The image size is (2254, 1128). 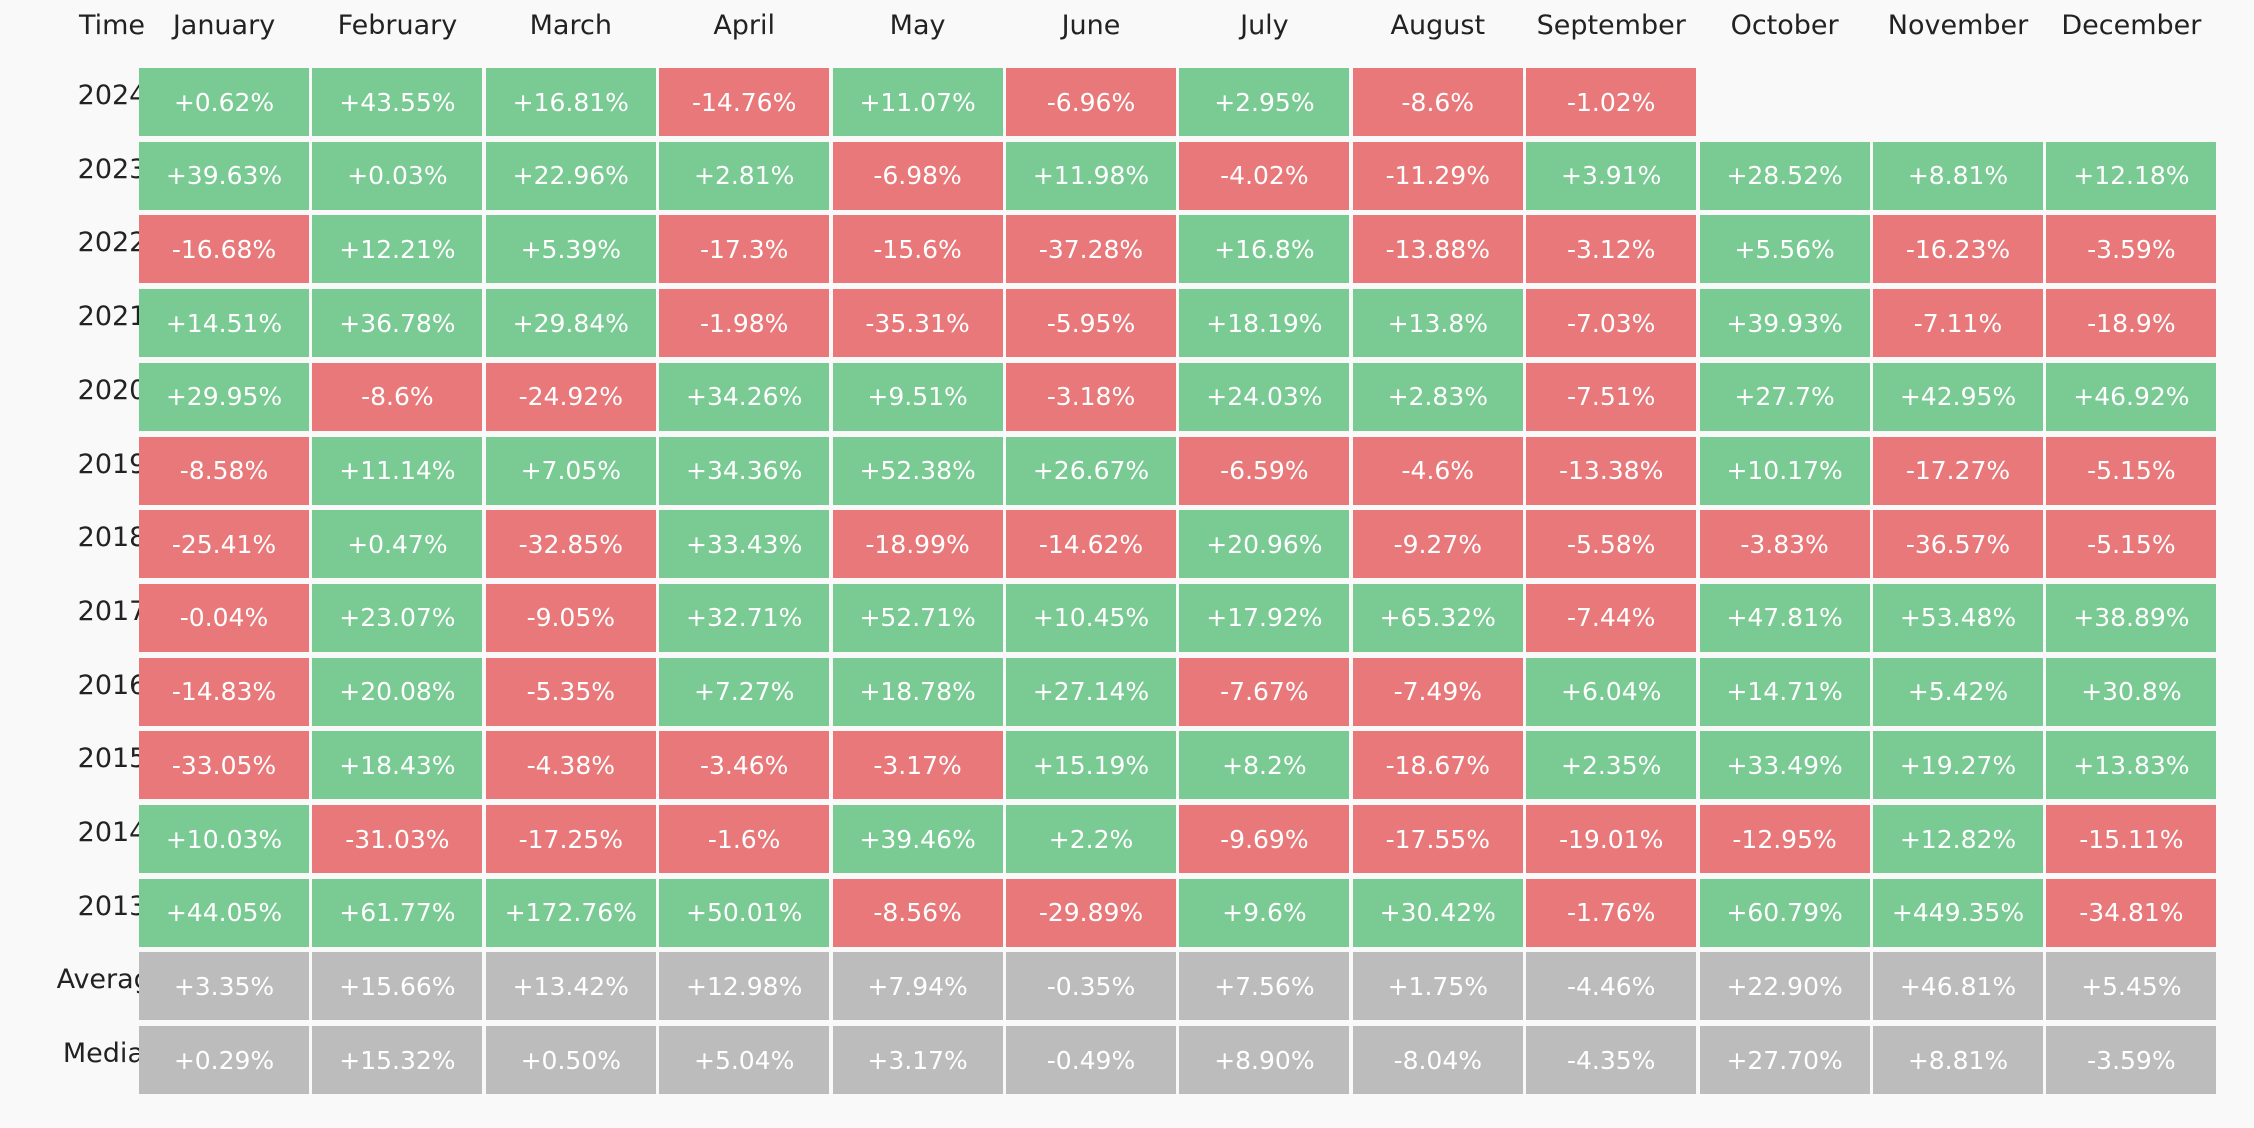 I want to click on return-cell: +20.08%, so click(x=397, y=691).